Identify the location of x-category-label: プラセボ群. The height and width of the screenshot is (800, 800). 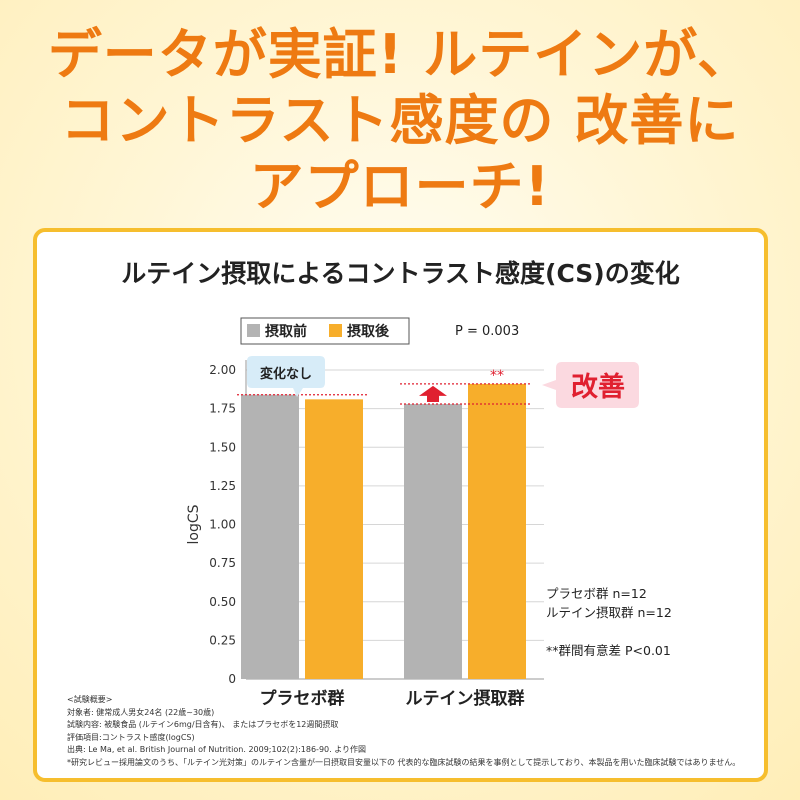
(302, 698).